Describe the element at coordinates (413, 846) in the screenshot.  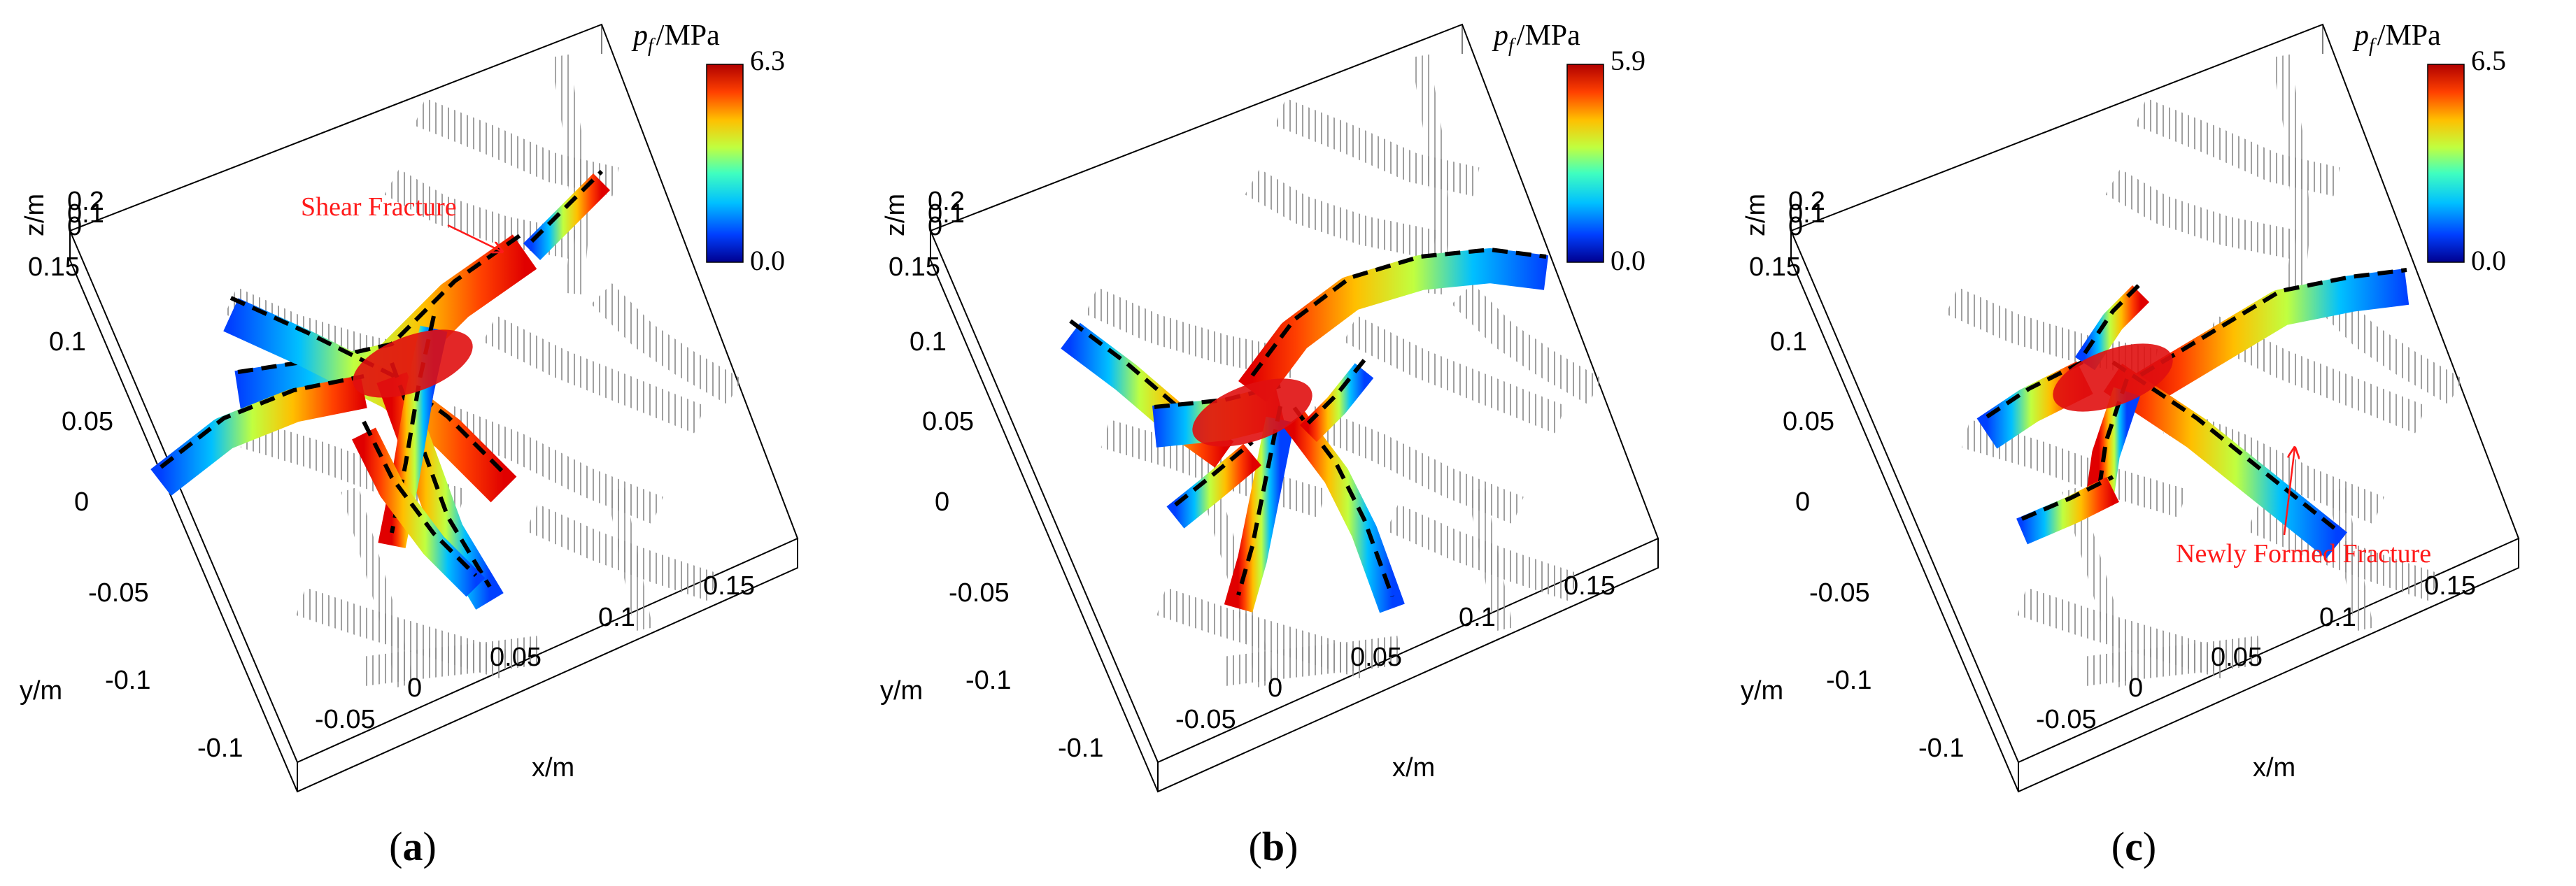
I see `panel-label: (a)` at that location.